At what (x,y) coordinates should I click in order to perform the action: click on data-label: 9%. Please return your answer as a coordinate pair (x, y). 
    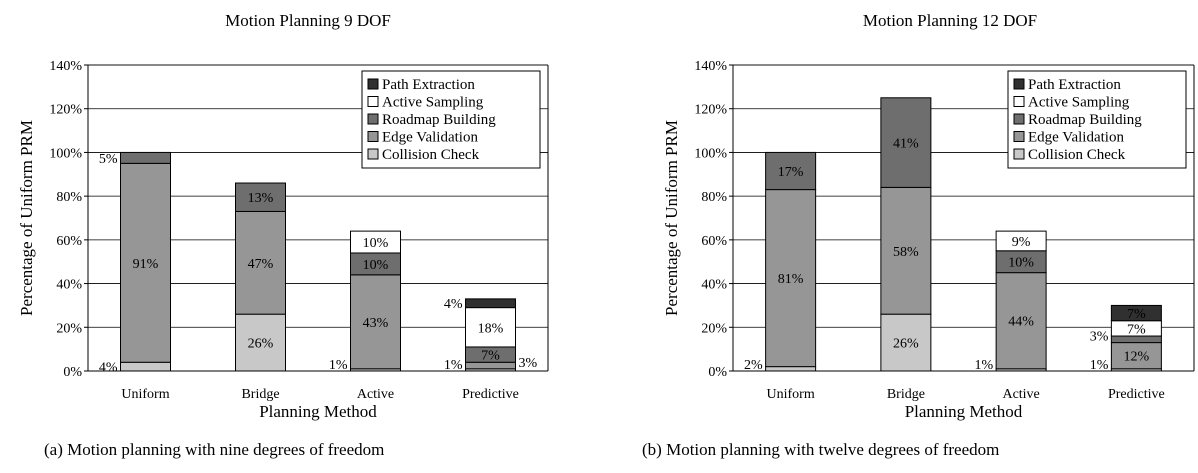
    Looking at the image, I should click on (1021, 242).